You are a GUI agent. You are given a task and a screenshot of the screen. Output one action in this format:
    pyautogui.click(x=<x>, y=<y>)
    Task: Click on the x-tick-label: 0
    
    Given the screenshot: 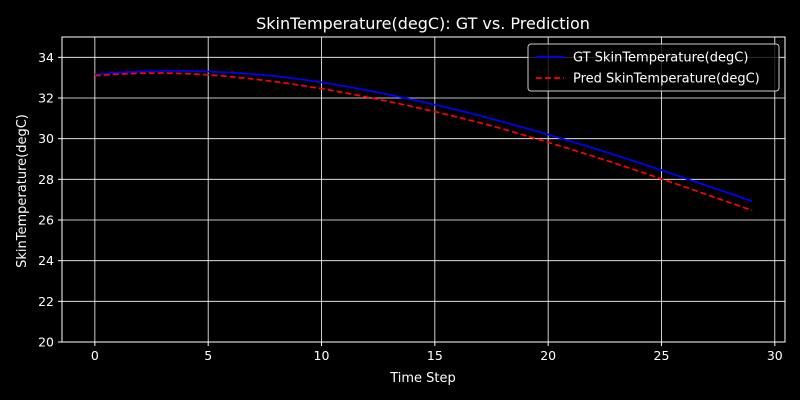 What is the action you would take?
    pyautogui.click(x=95, y=355)
    